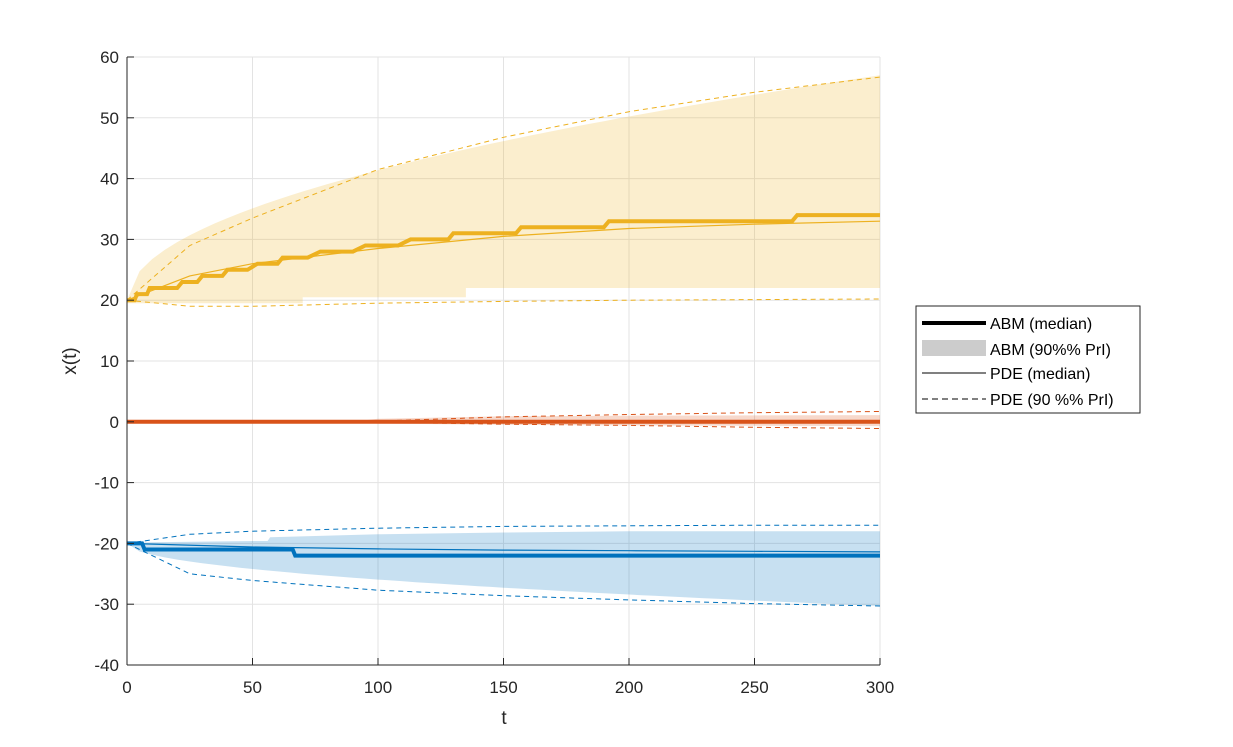  Describe the element at coordinates (126, 687) in the screenshot. I see `x-tick-label: 0` at that location.